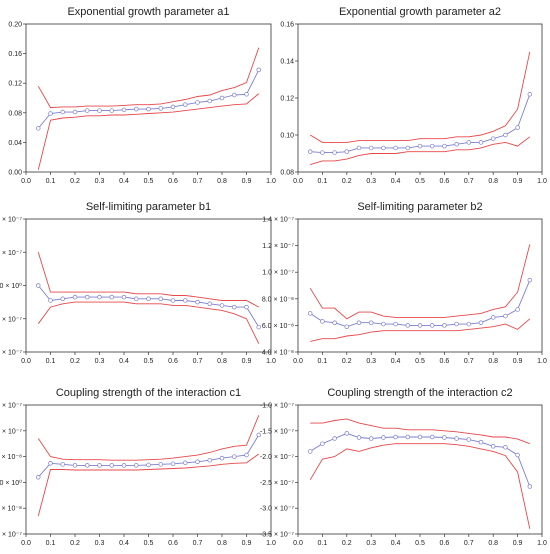  Describe the element at coordinates (148, 207) in the screenshot. I see `chart-title: Self-limiting parameter b1` at that location.